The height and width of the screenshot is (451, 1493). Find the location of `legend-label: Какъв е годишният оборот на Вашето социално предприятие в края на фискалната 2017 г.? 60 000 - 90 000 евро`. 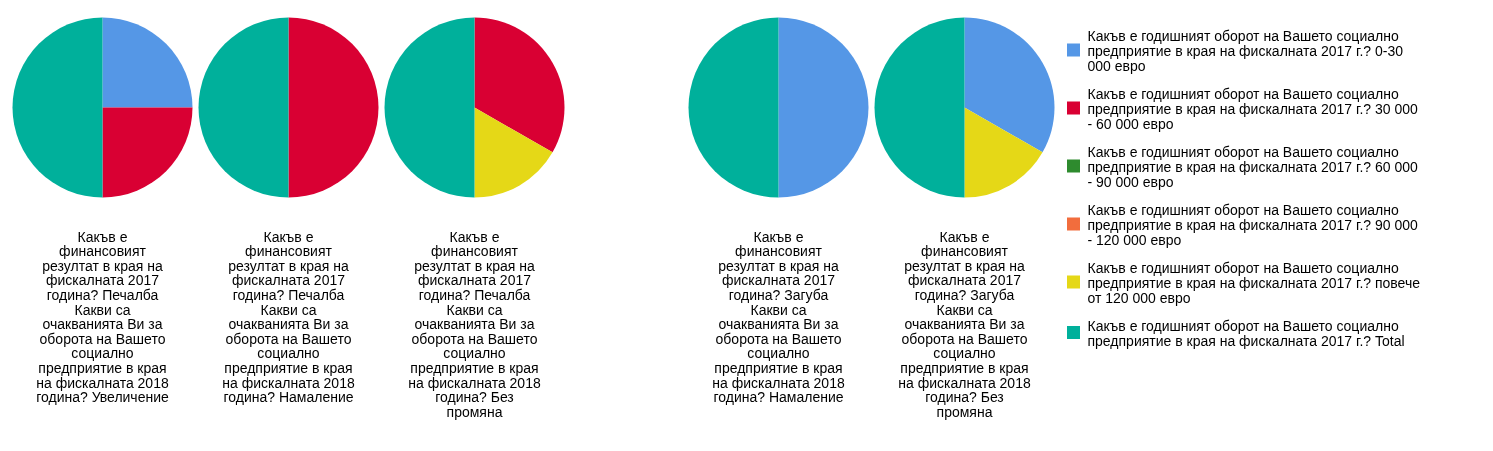

legend-label: Какъв е годишният оборот на Вашето социално предприятие в края на фискалната 2017 г.? 60 000 - 90 000 евро is located at coordinates (1252, 166).